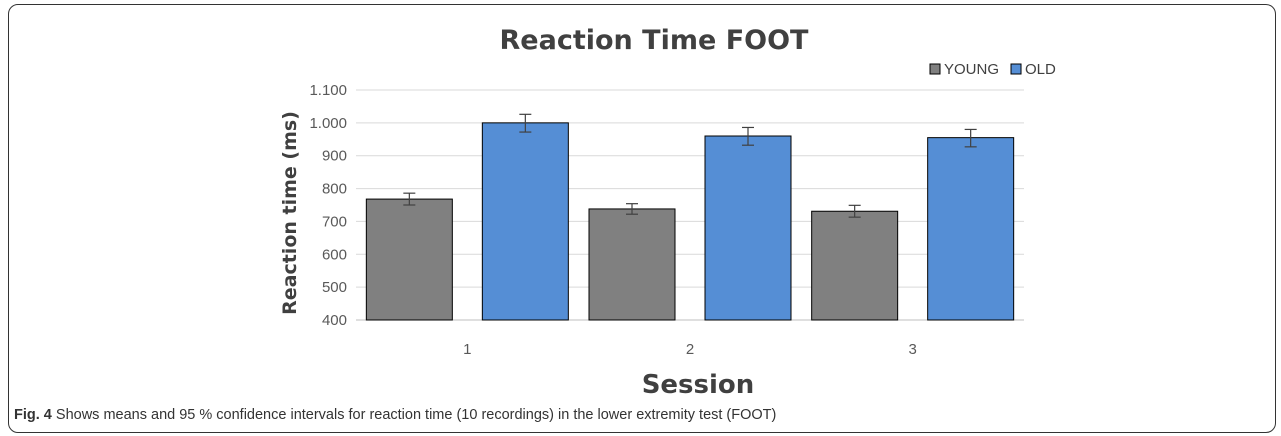 This screenshot has width=1281, height=436. What do you see at coordinates (290, 213) in the screenshot?
I see `y-axis-title: Reaction time (ms)` at bounding box center [290, 213].